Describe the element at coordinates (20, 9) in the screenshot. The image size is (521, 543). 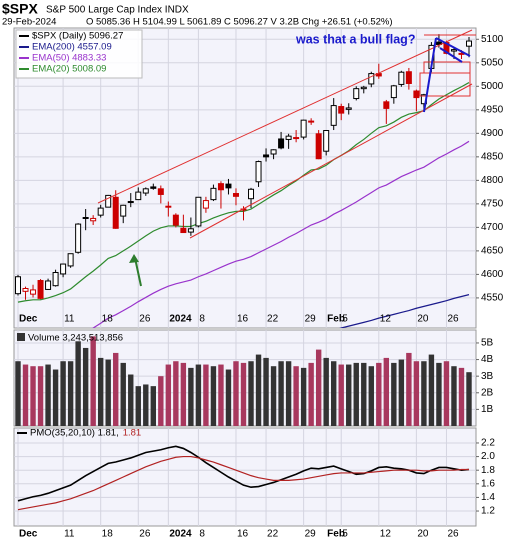
I see `symbol: $SPX` at that location.